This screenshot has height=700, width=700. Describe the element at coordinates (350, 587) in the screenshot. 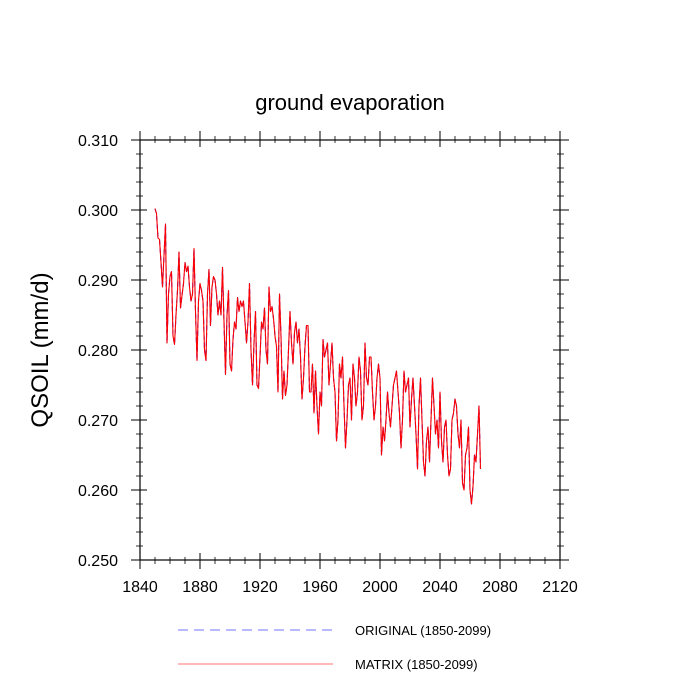

I see `x-tick-labels: 1840 1880 1920 1960 2000 2040 2080 2120` at that location.